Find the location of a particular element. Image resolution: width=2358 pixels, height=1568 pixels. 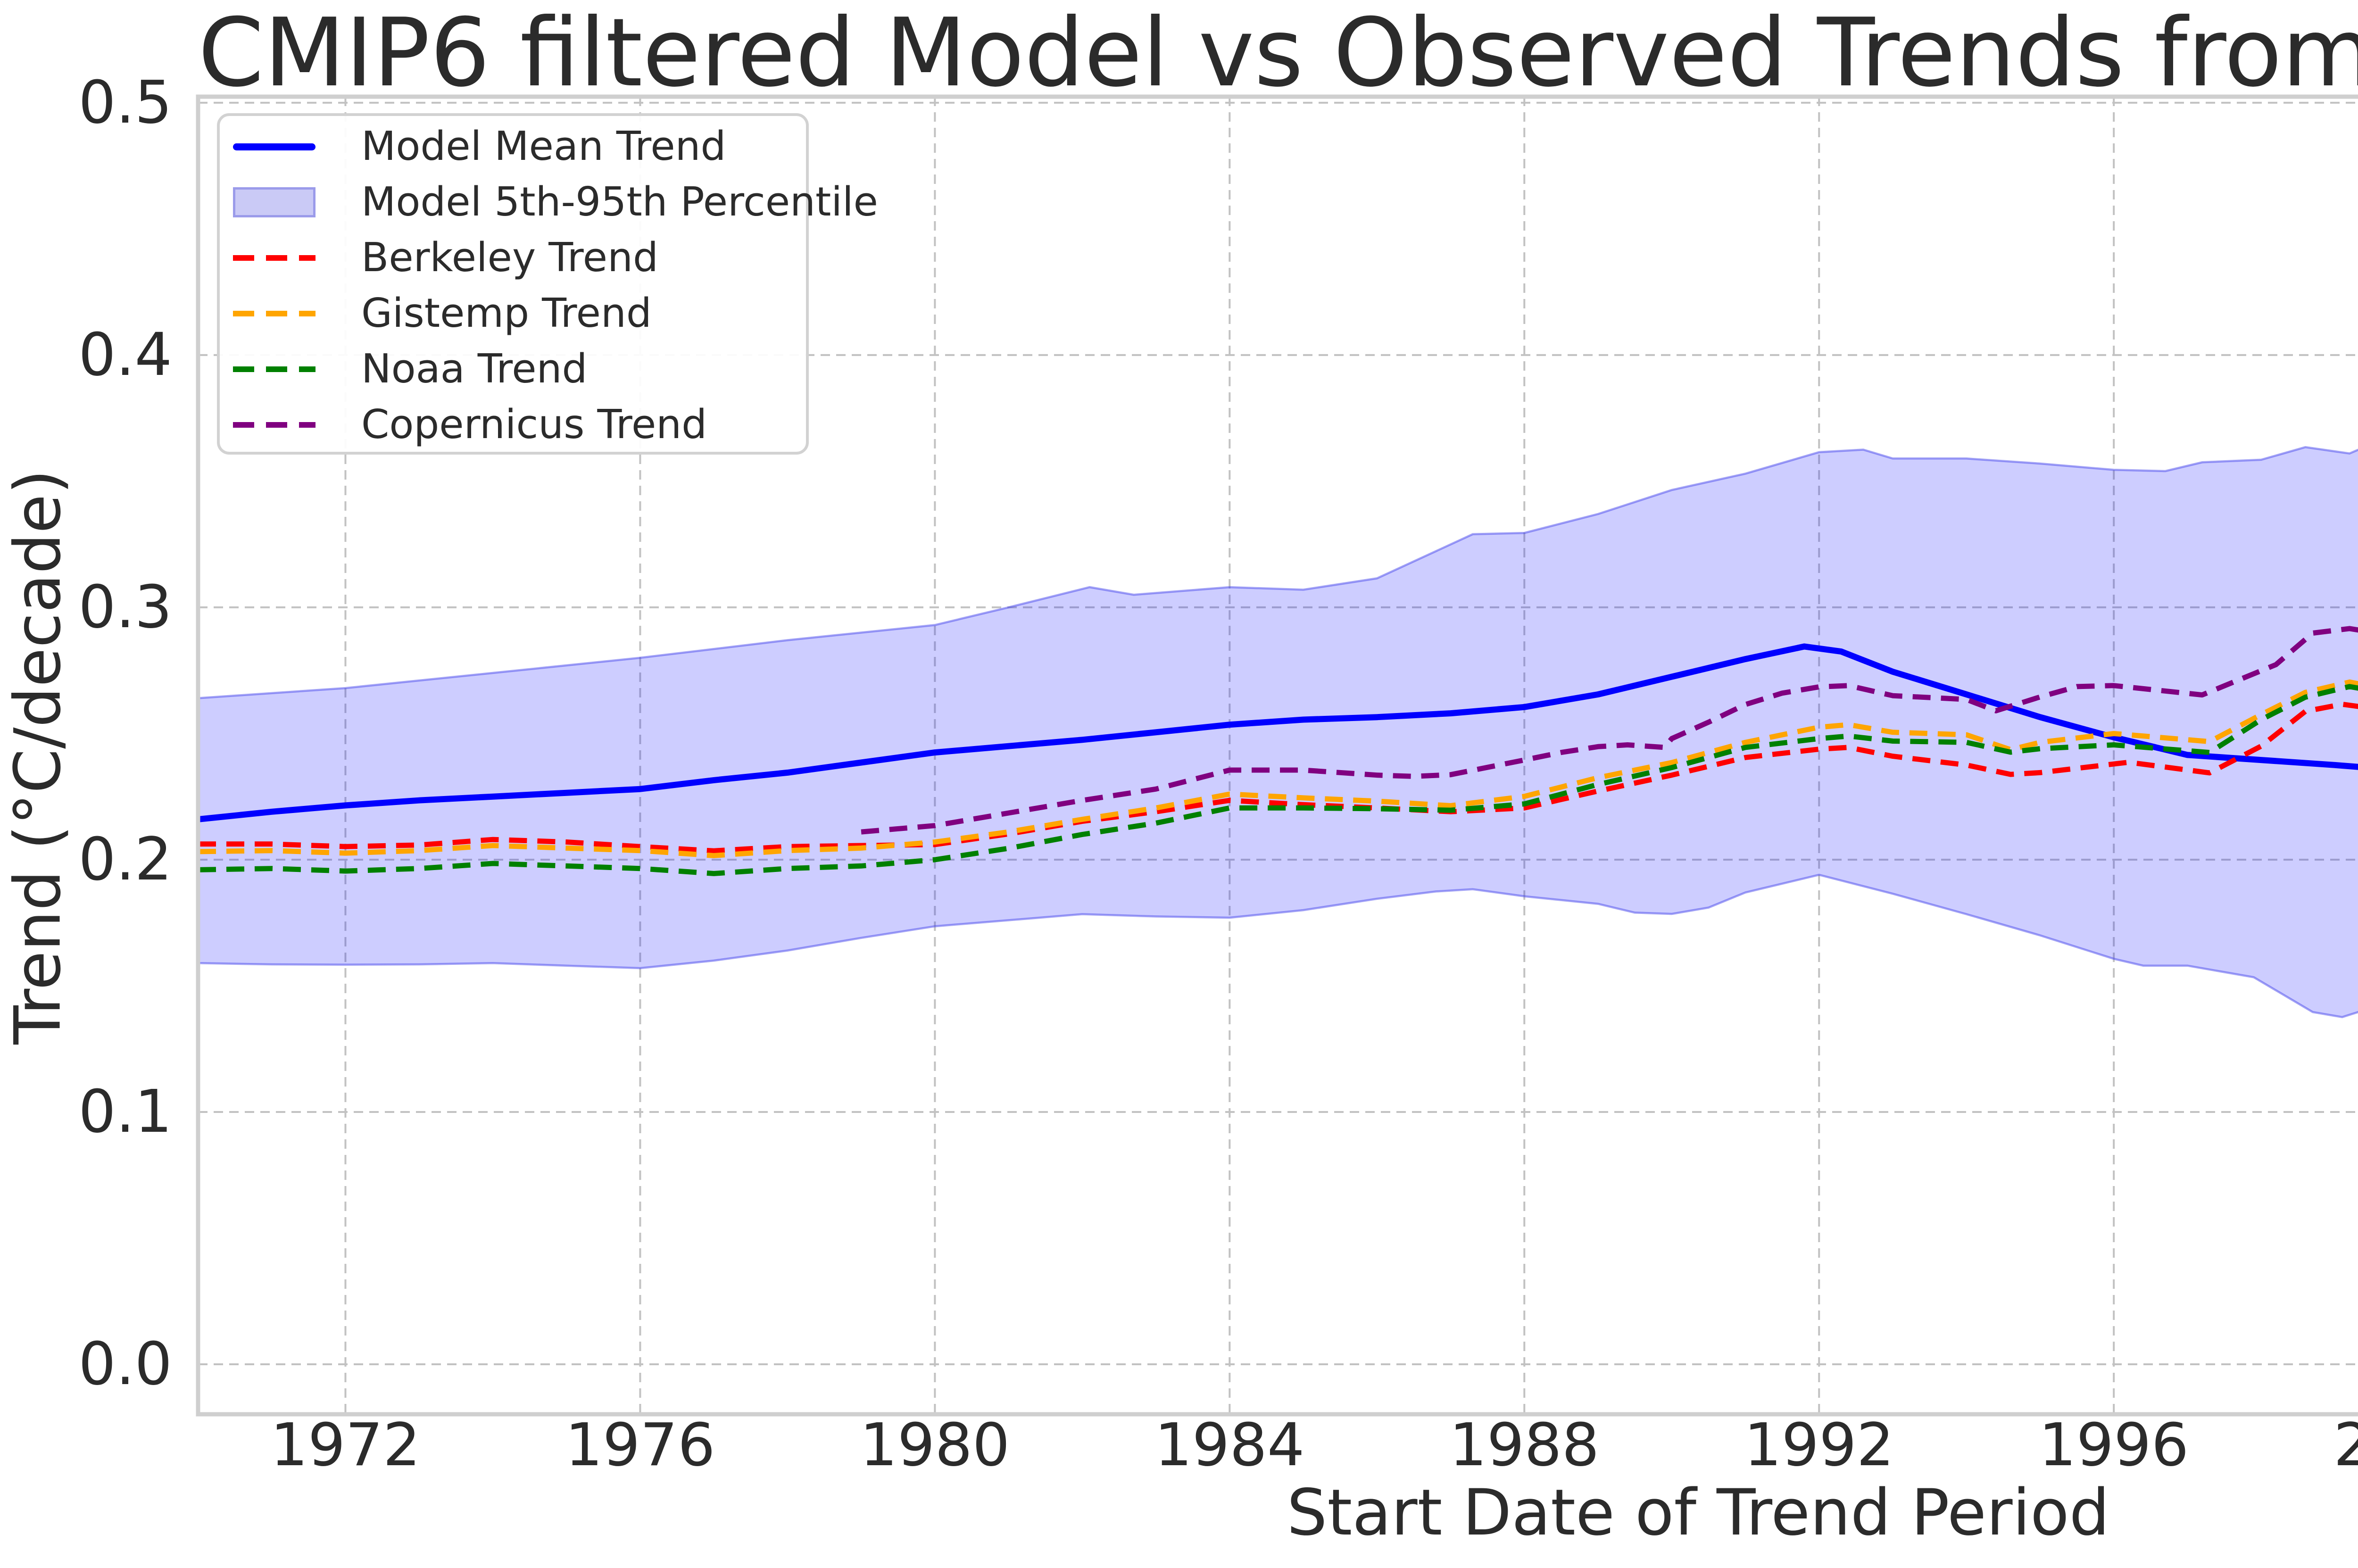

y-tick-label: 0.3 is located at coordinates (125, 606).